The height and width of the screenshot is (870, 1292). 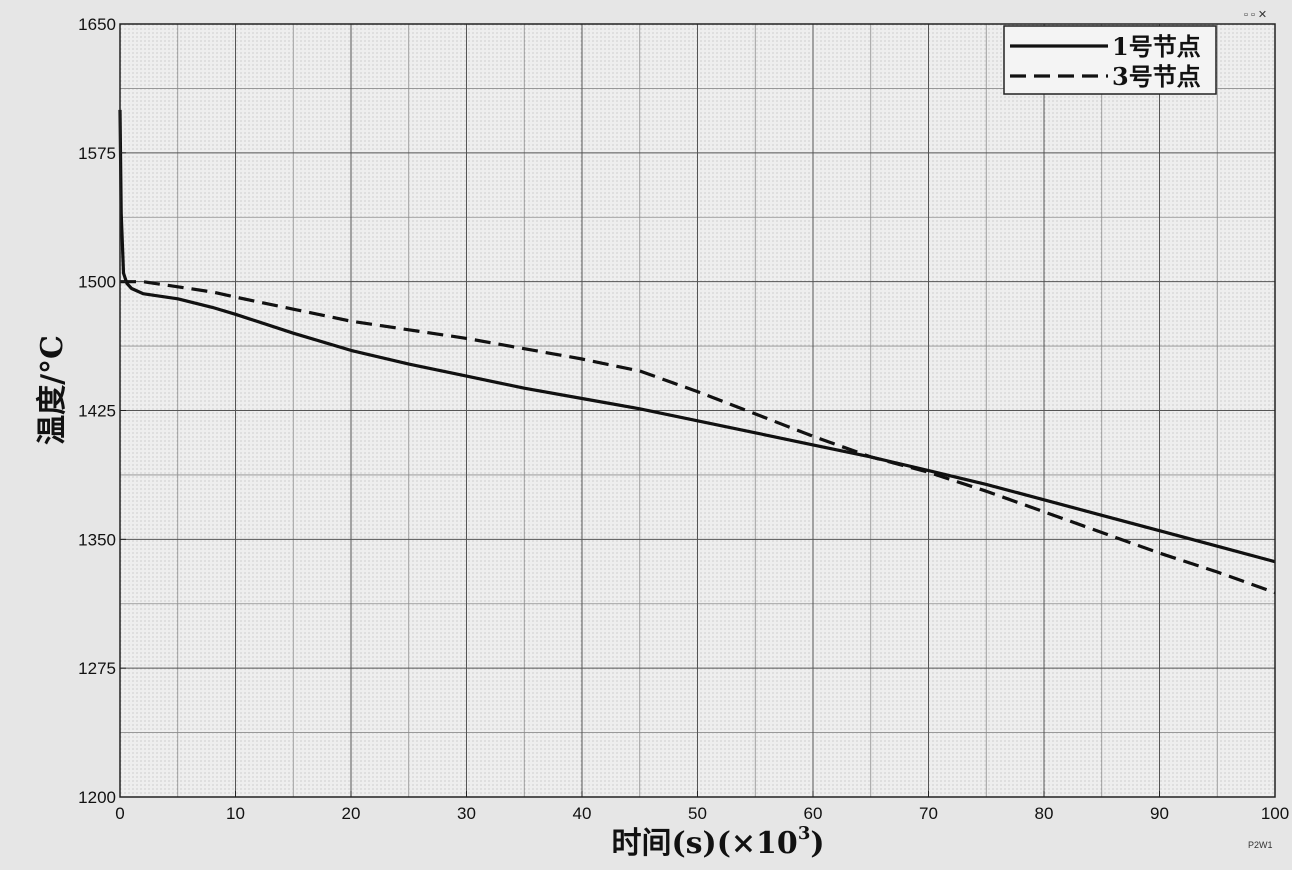 I want to click on x-axis-label: 时间(s)(×103), so click(x=717, y=842).